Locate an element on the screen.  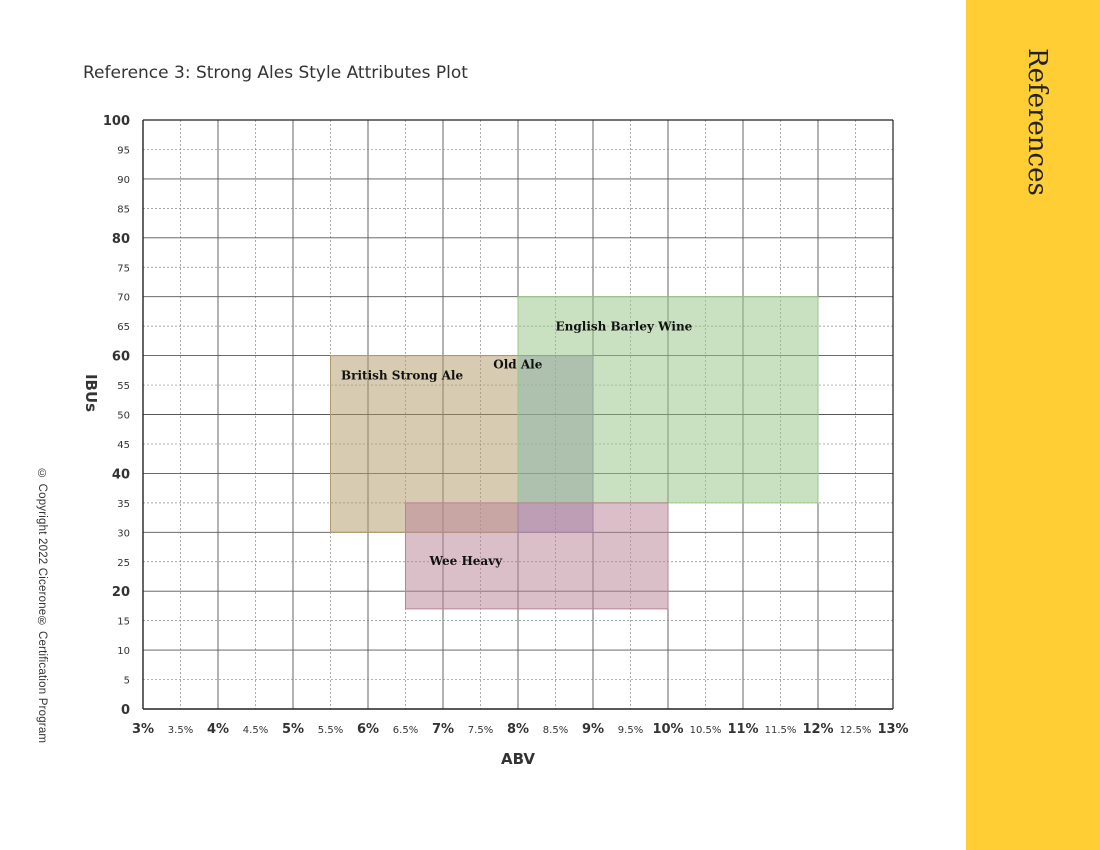
x-tick-label: 5% is located at coordinates (293, 729).